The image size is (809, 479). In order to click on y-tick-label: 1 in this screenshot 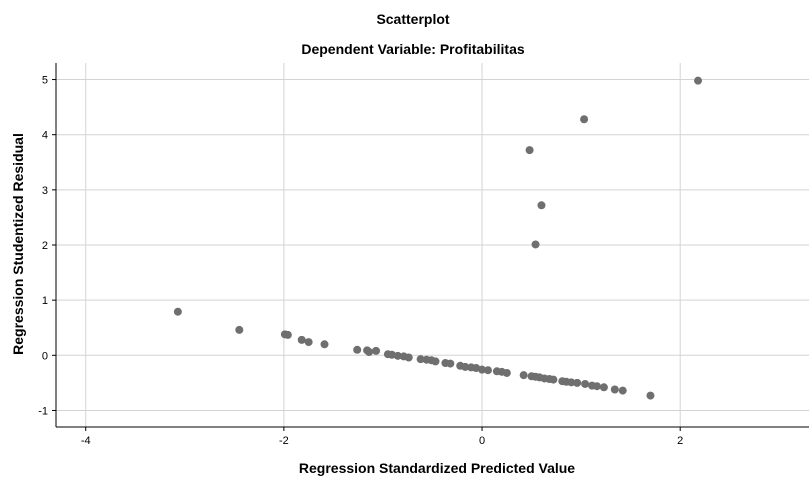, I will do `click(45, 301)`.